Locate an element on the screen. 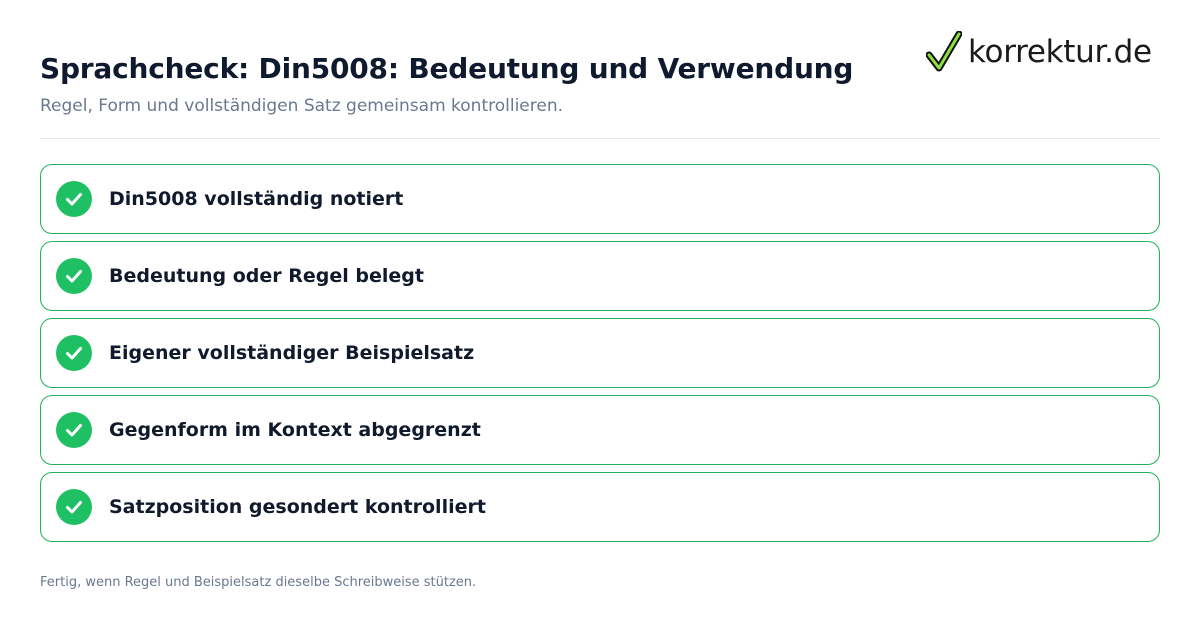  brand-name: korrektur.de is located at coordinates (1060, 52).